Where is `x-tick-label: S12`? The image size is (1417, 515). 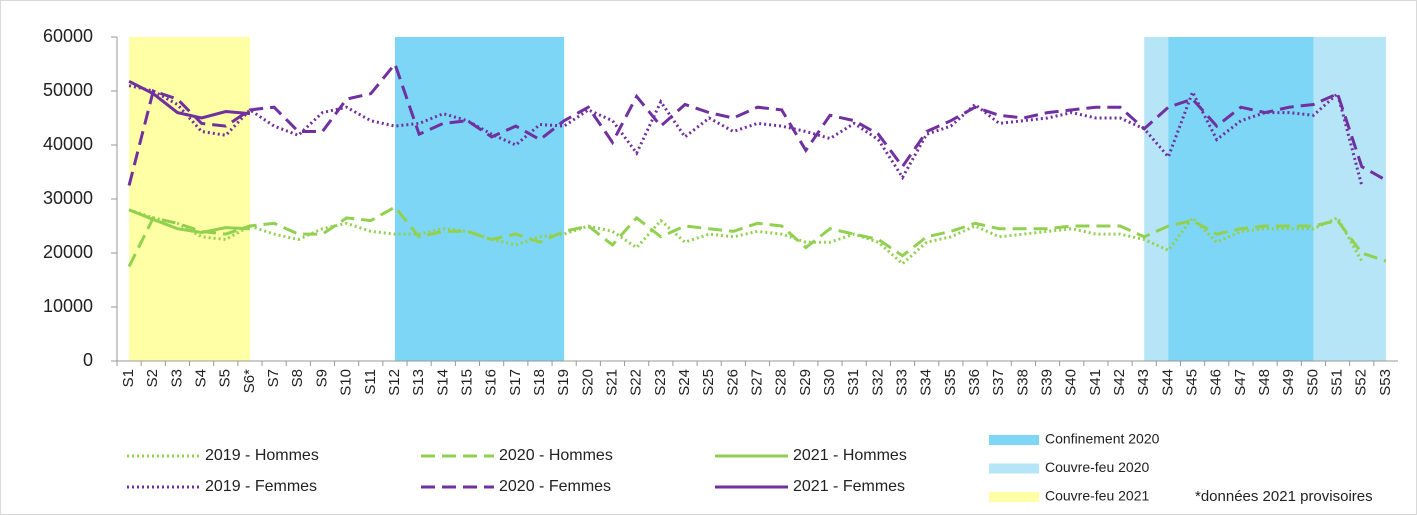 x-tick-label: S12 is located at coordinates (394, 382).